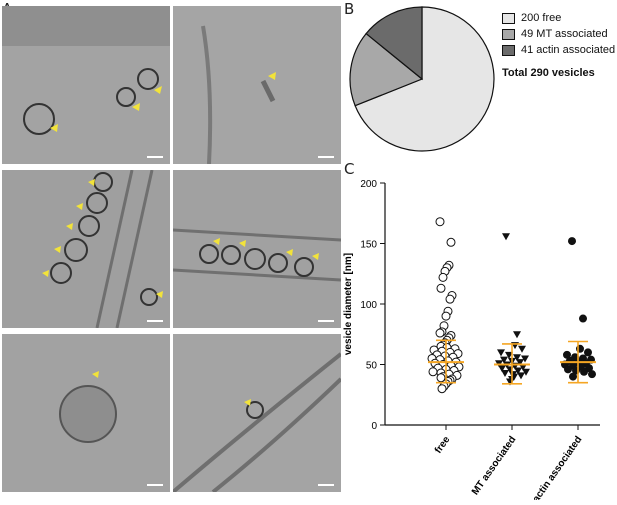  I want to click on pie-chart, so click(422, 79).